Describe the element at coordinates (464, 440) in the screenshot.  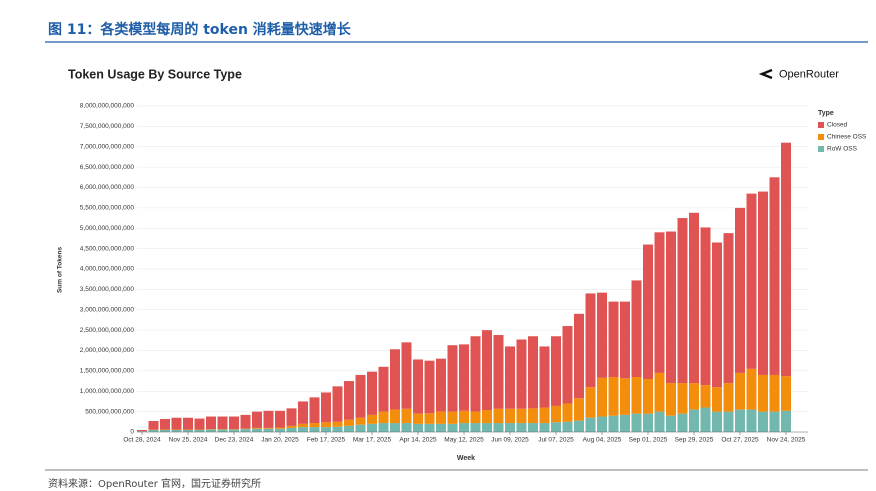
I see `x-tick-label: May 12, 2025` at that location.